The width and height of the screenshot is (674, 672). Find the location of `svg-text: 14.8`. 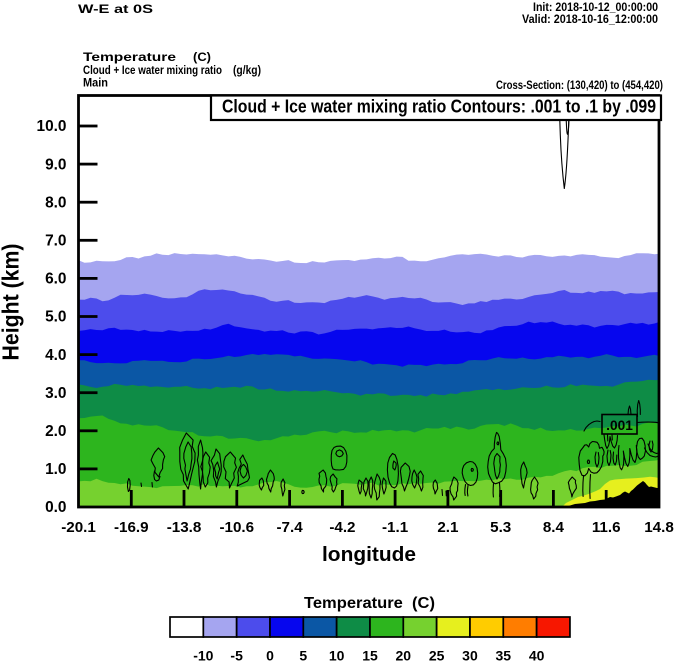

svg-text: 14.8 is located at coordinates (659, 527).